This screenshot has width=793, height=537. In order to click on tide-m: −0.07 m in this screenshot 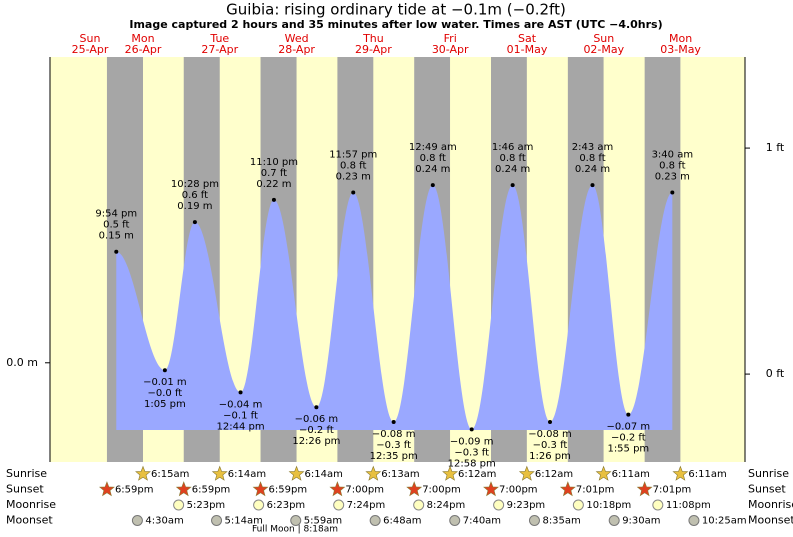, I will do `click(629, 427)`.